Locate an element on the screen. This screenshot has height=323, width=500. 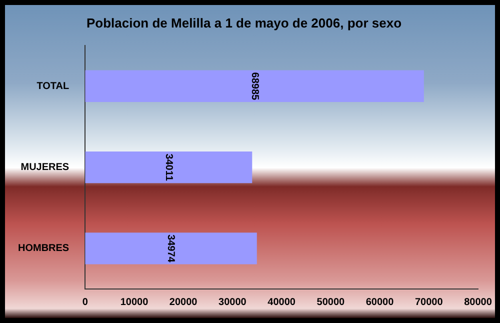
y-tick-label: HOMBRES is located at coordinates (44, 248).